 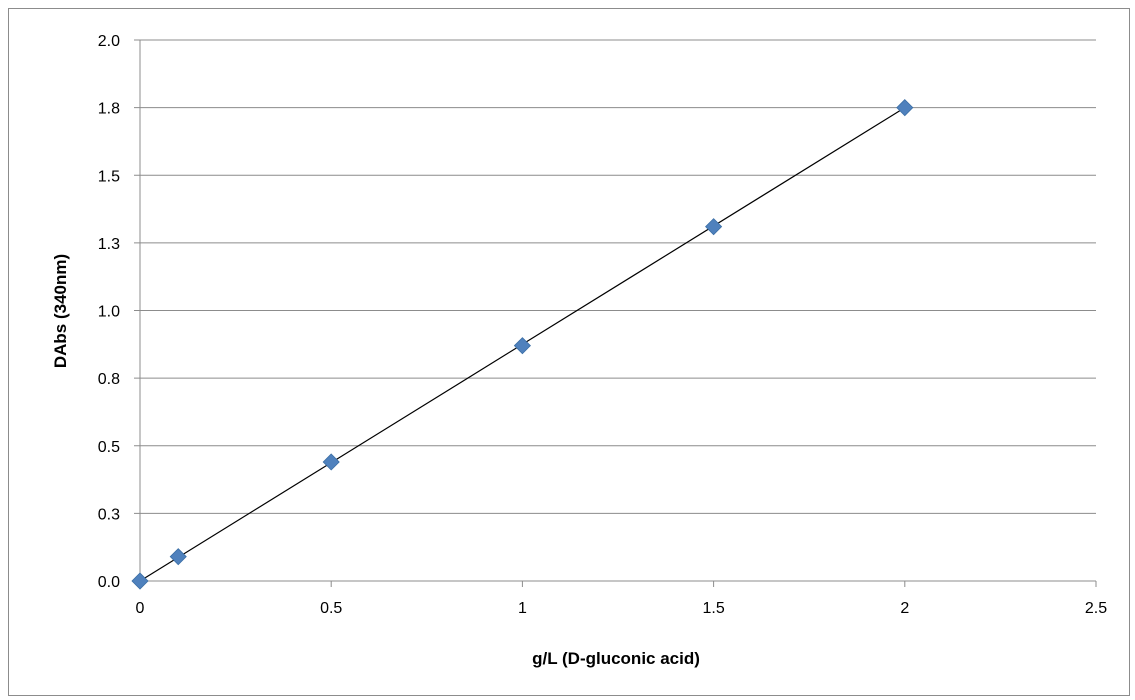 I want to click on x-tick-label: 1, so click(x=522, y=608).